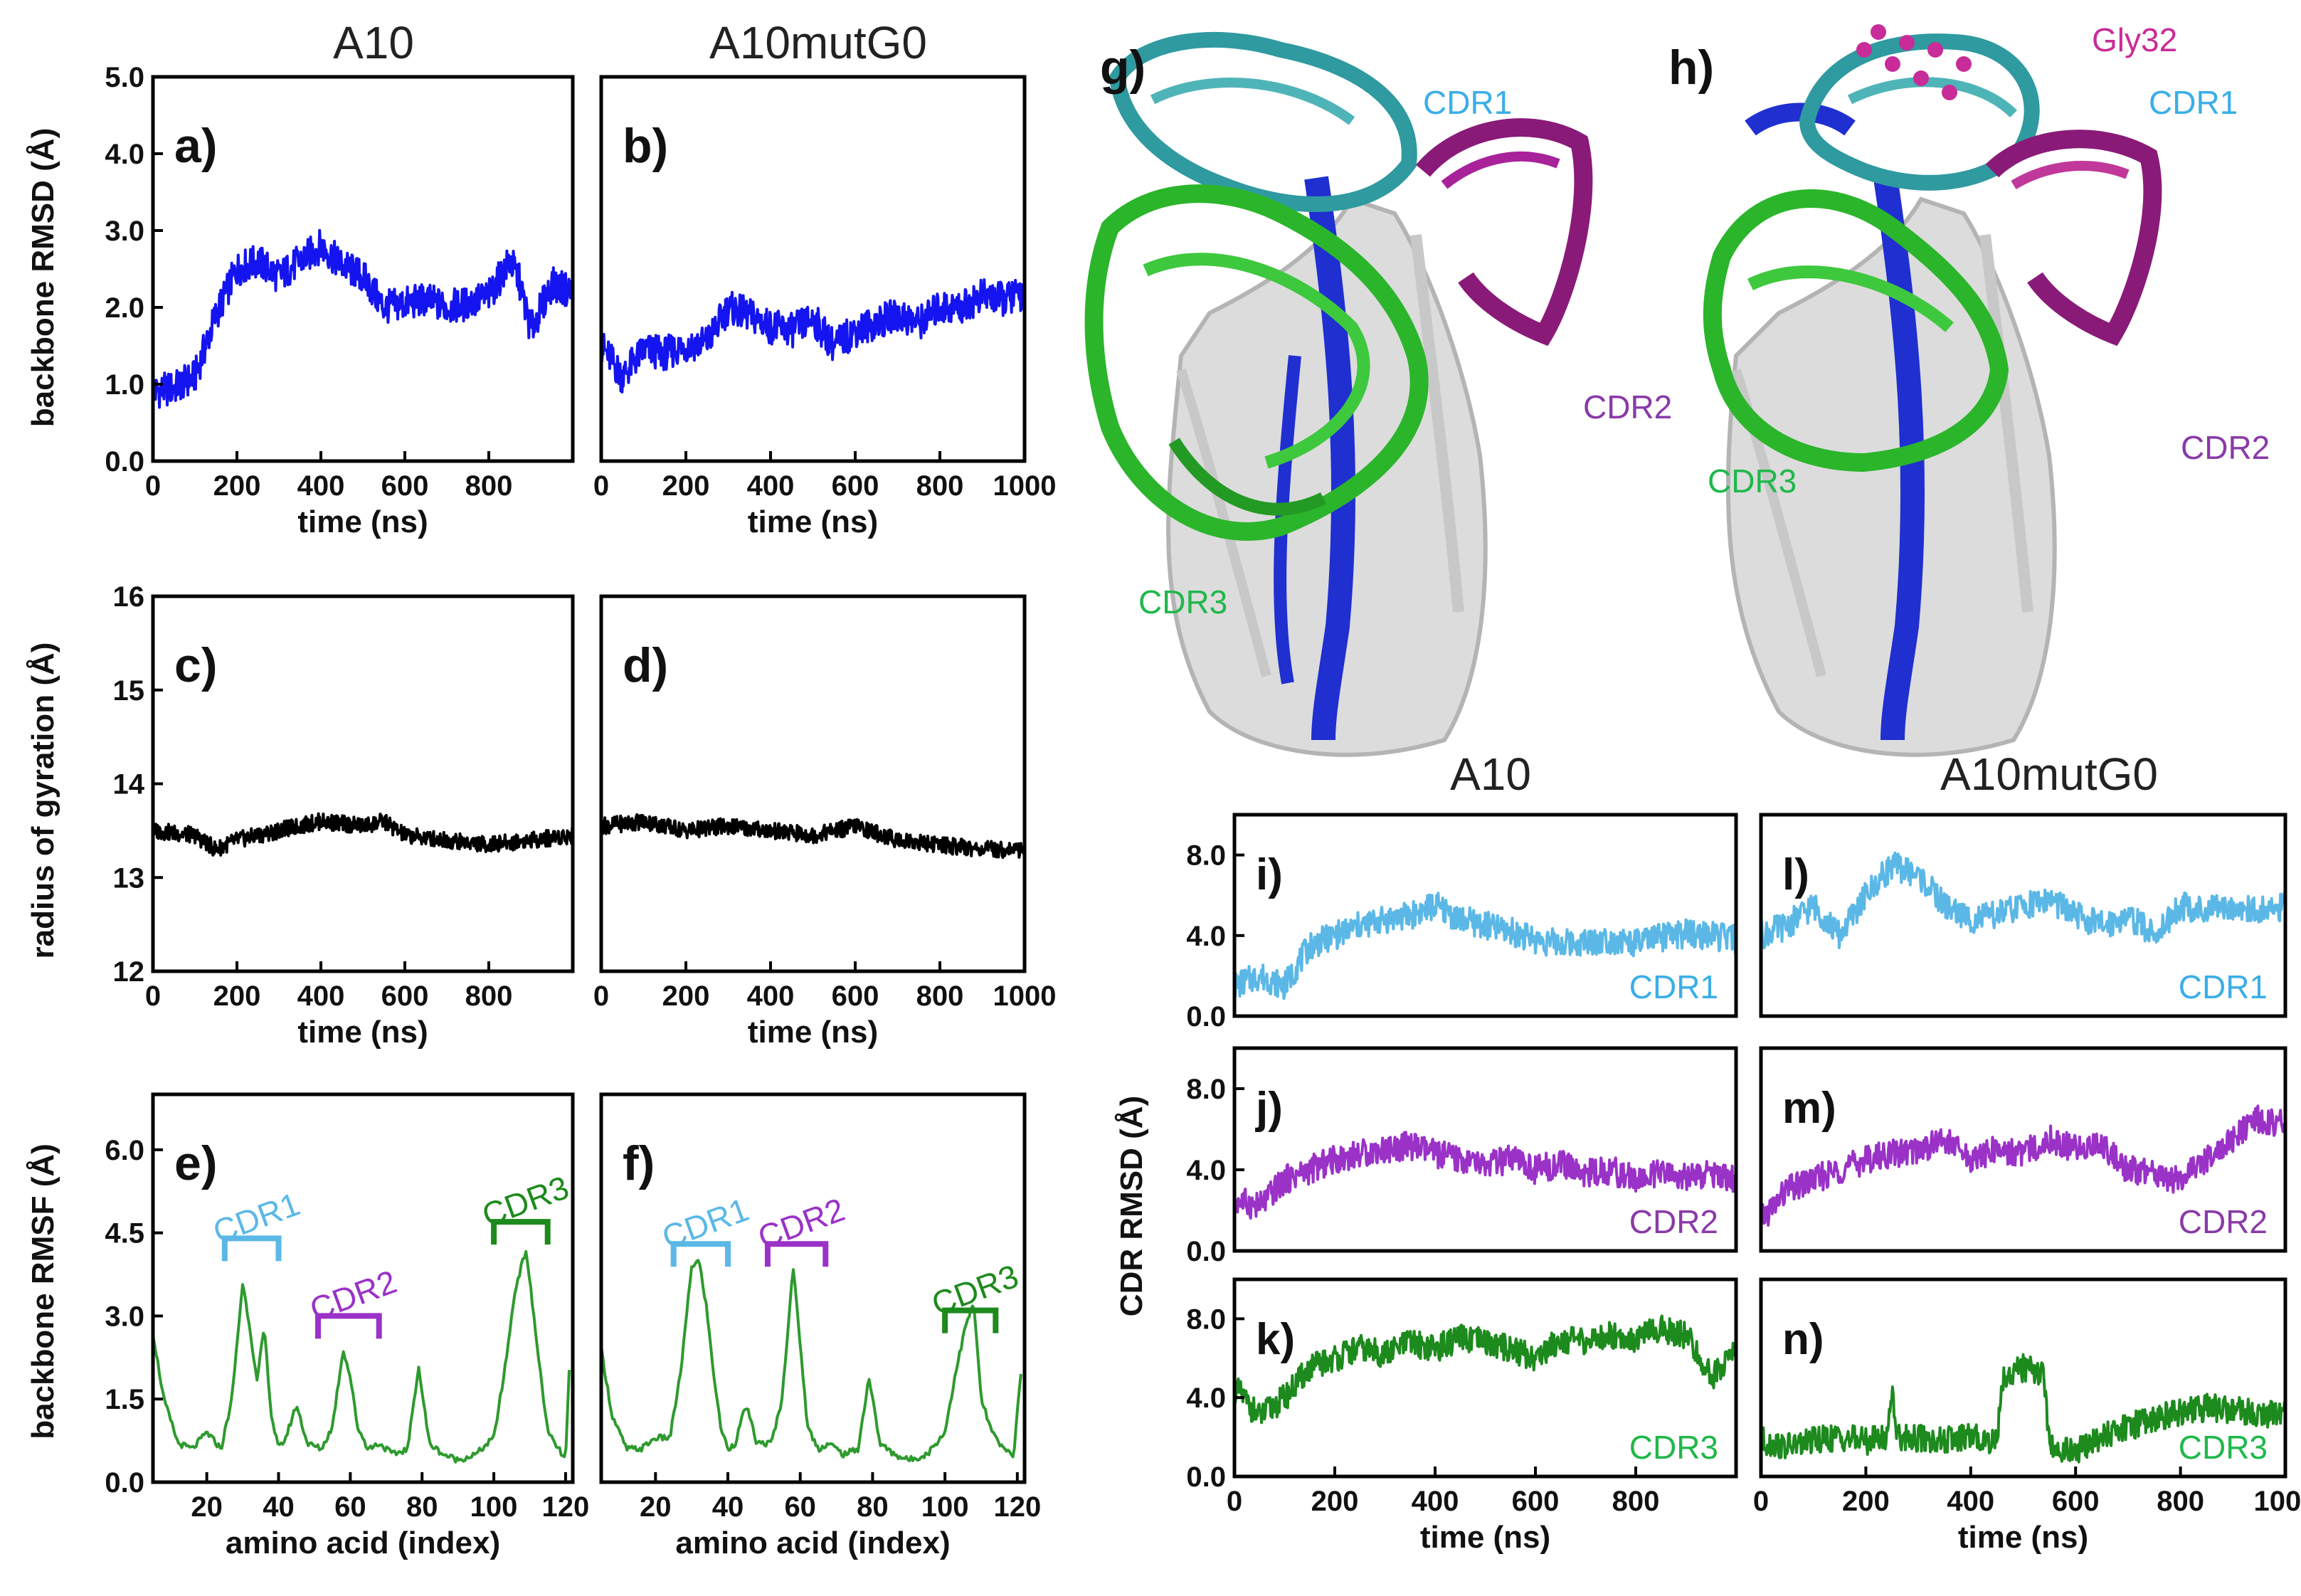  Describe the element at coordinates (813, 837) in the screenshot. I see `series-line-d` at that location.